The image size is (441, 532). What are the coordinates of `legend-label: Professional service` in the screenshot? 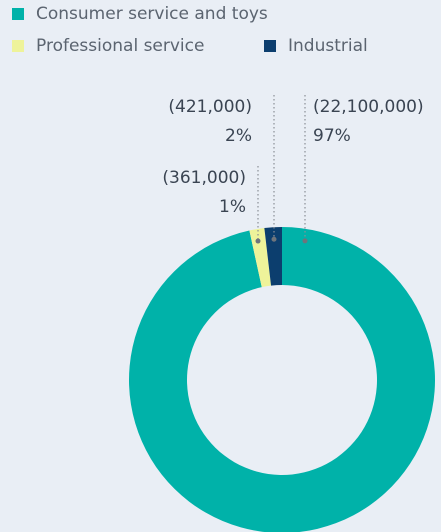 It's located at (120, 46).